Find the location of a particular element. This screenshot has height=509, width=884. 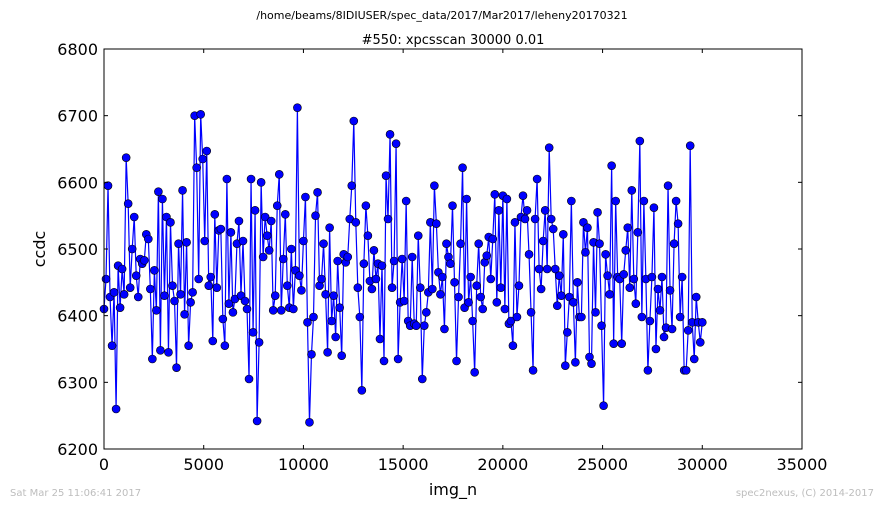

footer-timestamp: Sat Mar 25 11:06:41 2017 is located at coordinates (76, 493).